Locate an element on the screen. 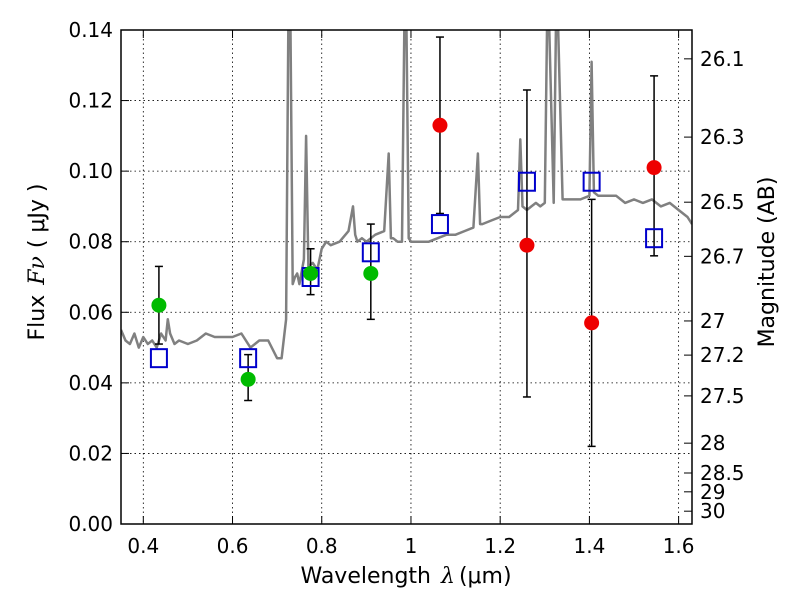 The height and width of the screenshot is (600, 800). x-tick-label: 0.8 is located at coordinates (322, 546).